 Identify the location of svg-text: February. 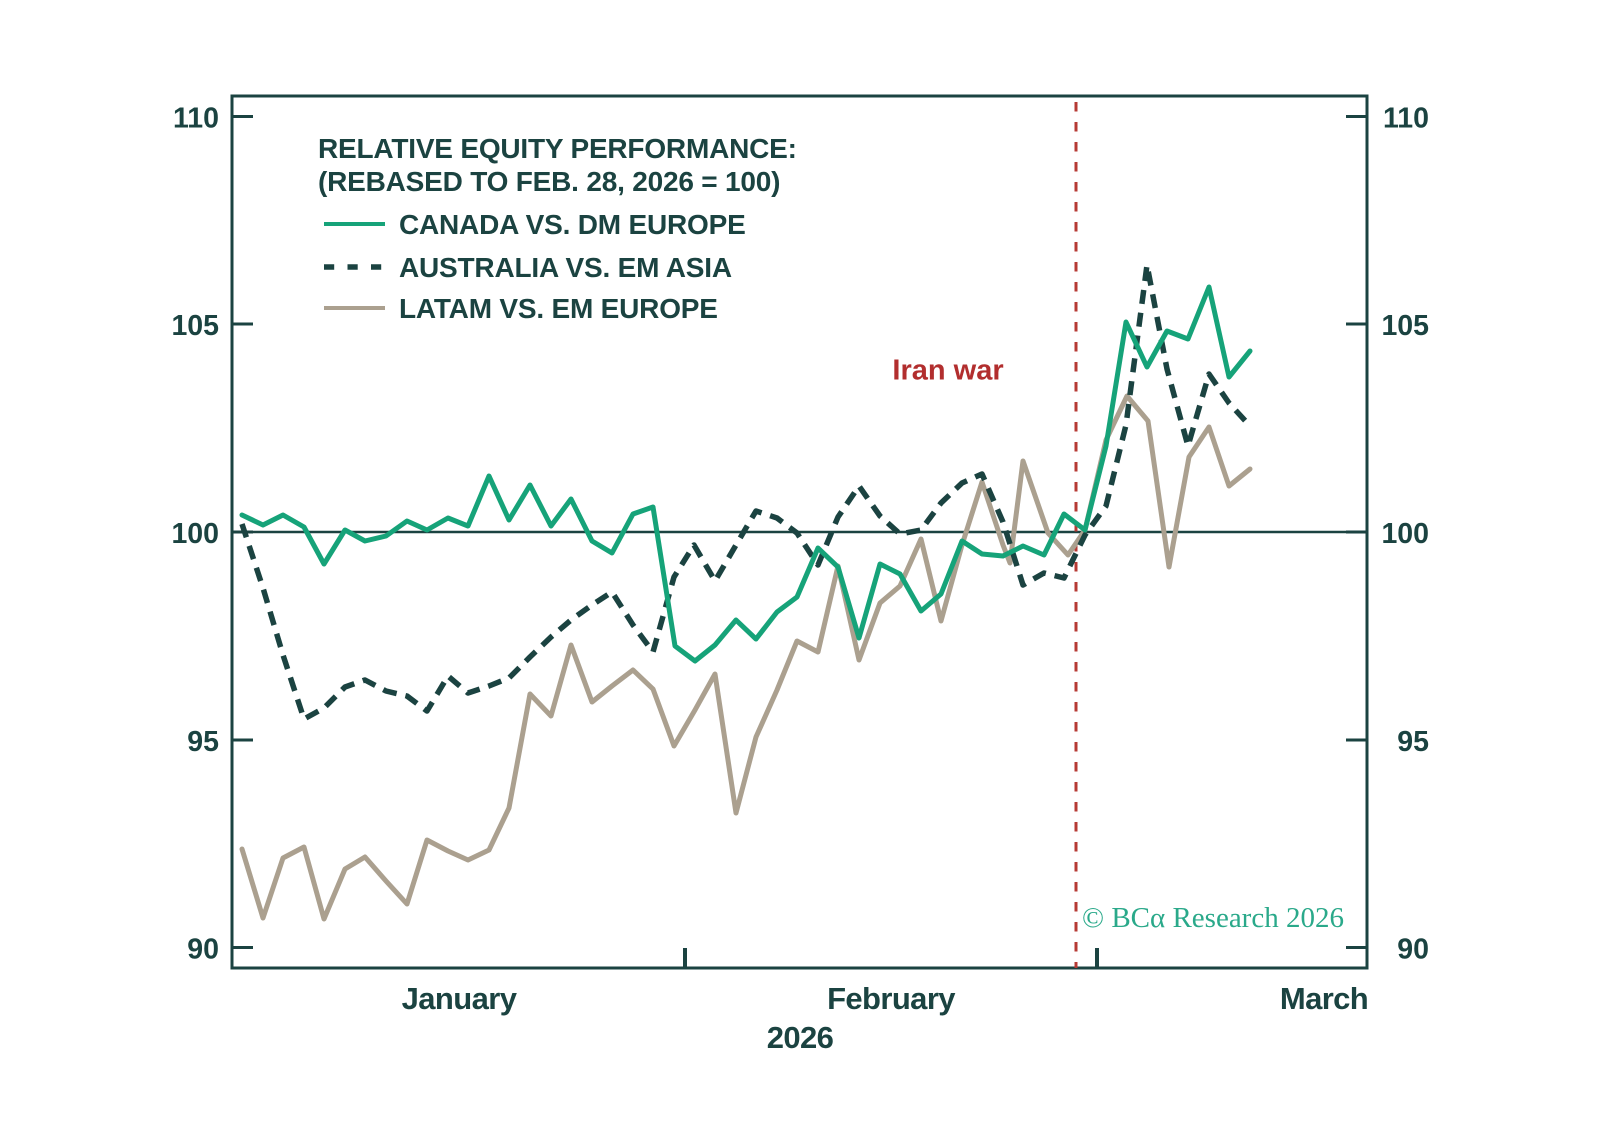
(891, 998).